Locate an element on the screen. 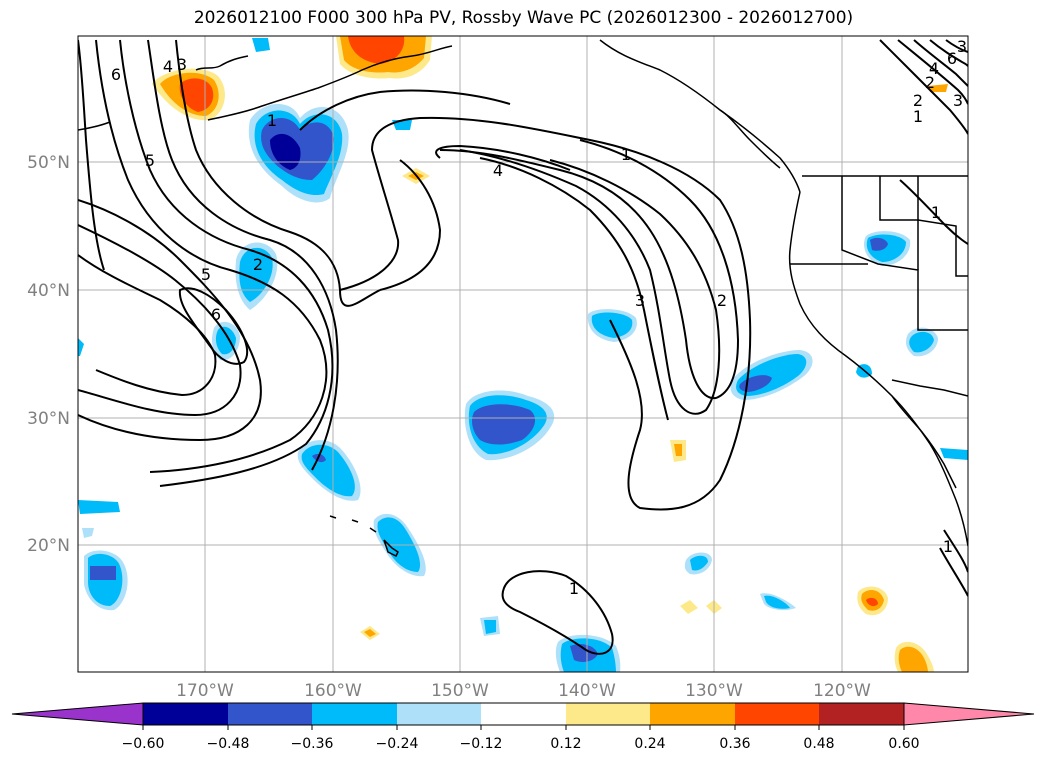 The width and height of the screenshot is (1047, 765). latitude-label: 30°N is located at coordinates (48, 419).